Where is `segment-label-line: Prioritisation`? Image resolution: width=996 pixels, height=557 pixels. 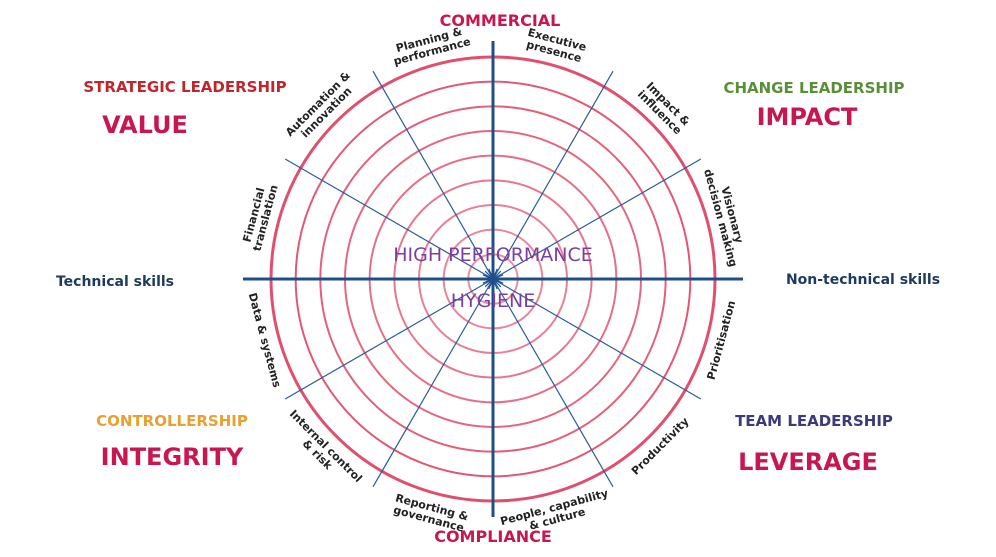
segment-label-line: Prioritisation is located at coordinates (722, 340).